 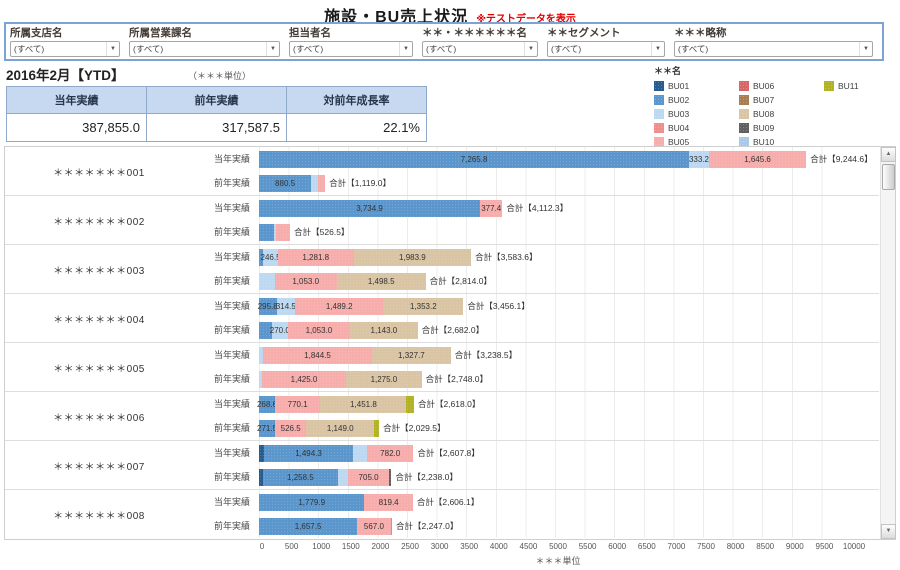 What do you see at coordinates (271, 257) in the screenshot?
I see `bar-segment-bu03: 246.5` at bounding box center [271, 257].